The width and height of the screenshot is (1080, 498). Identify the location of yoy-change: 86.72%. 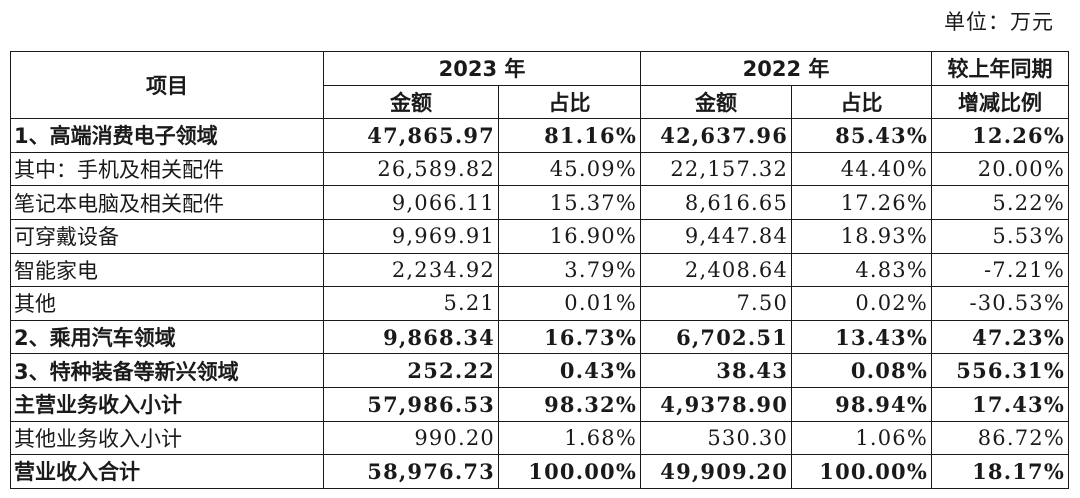
(1000, 438).